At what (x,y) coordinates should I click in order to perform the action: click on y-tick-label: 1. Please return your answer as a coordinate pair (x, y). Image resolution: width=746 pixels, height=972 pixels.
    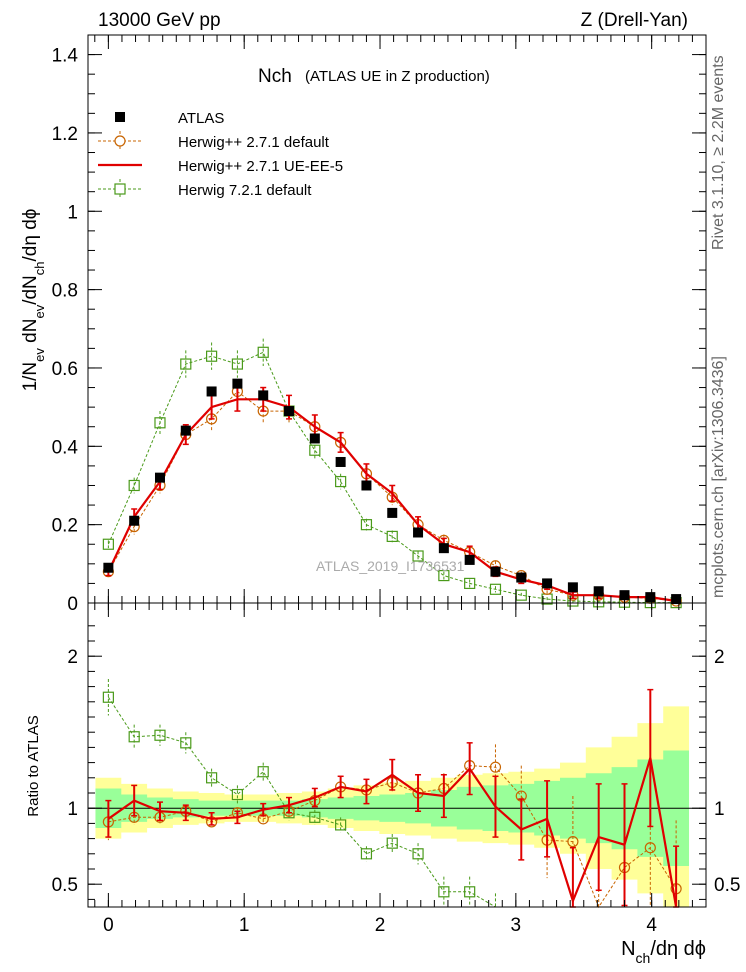
    Looking at the image, I should click on (72, 212).